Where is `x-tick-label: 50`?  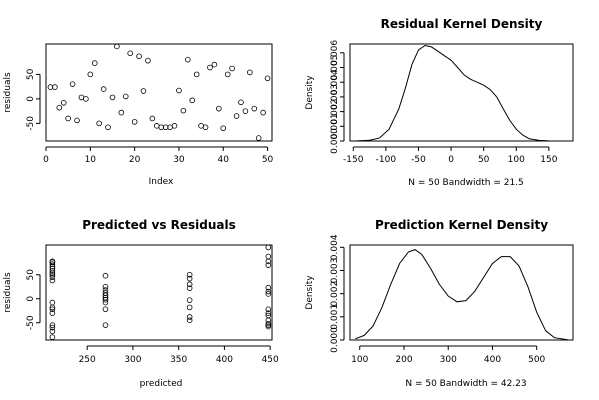 x-tick-label: 50 is located at coordinates (268, 160).